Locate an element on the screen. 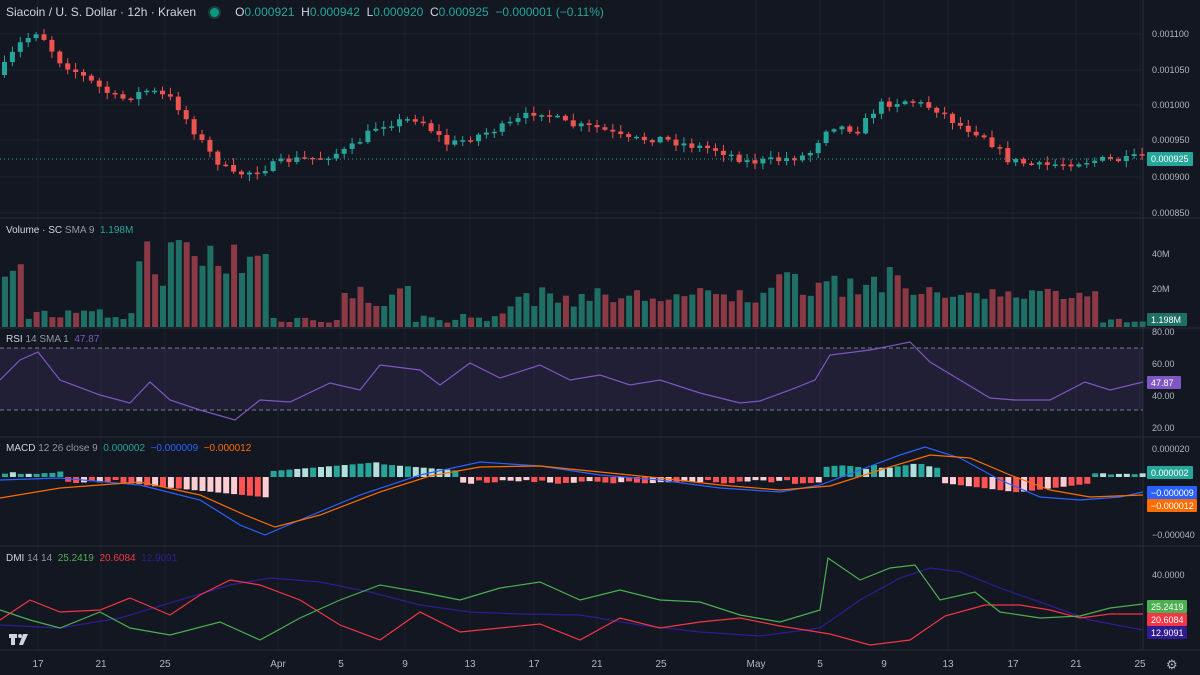  time-axis-label: 25 is located at coordinates (1140, 664).